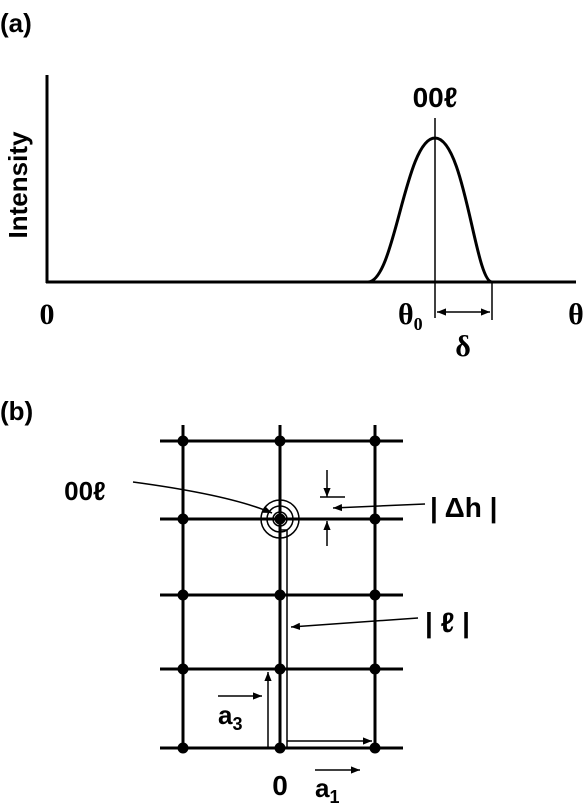  Describe the element at coordinates (18, 184) in the screenshot. I see `axis-label: Intensity` at that location.